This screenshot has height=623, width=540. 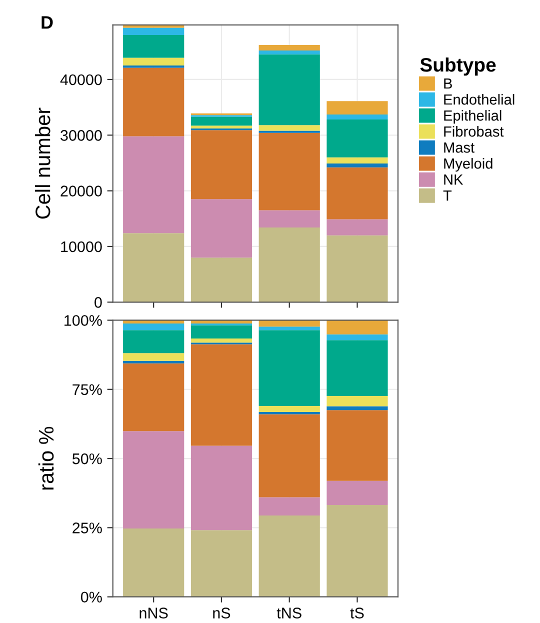 I want to click on y-axis-title: ratio %, so click(x=46, y=458).